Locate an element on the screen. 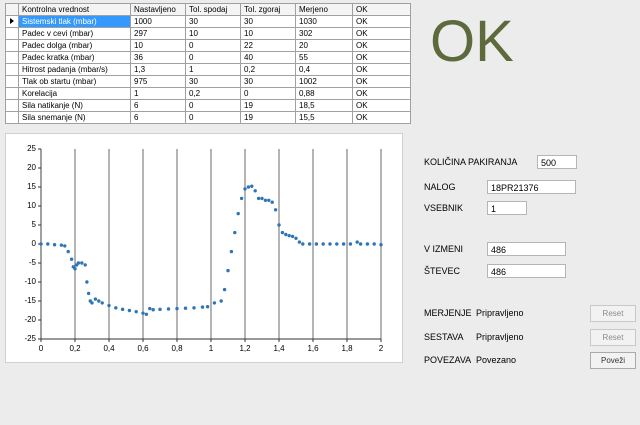 The height and width of the screenshot is (425, 640). table-cell: Sistemski tlak (mbar) is located at coordinates (74, 21).